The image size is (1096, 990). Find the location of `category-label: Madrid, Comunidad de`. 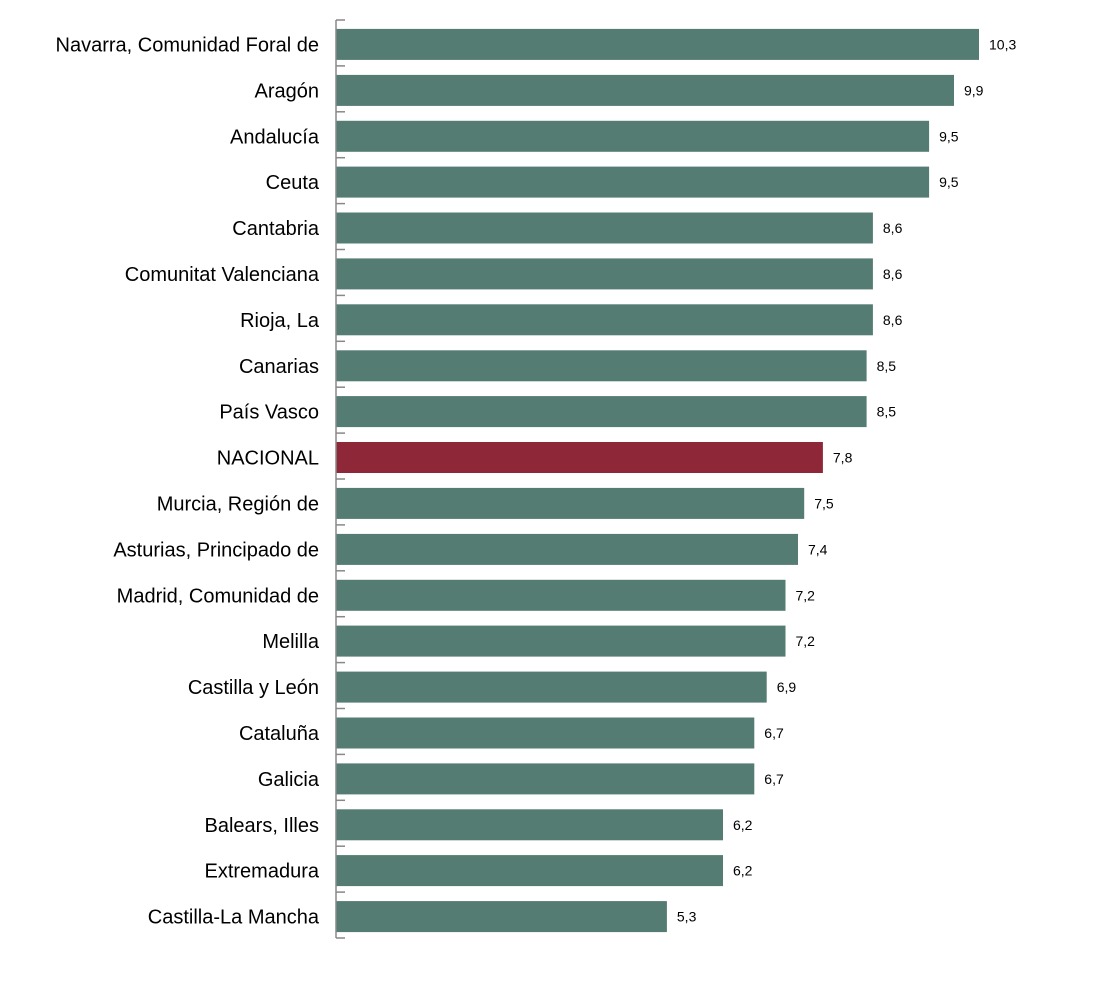

category-label: Madrid, Comunidad de is located at coordinates (218, 596).